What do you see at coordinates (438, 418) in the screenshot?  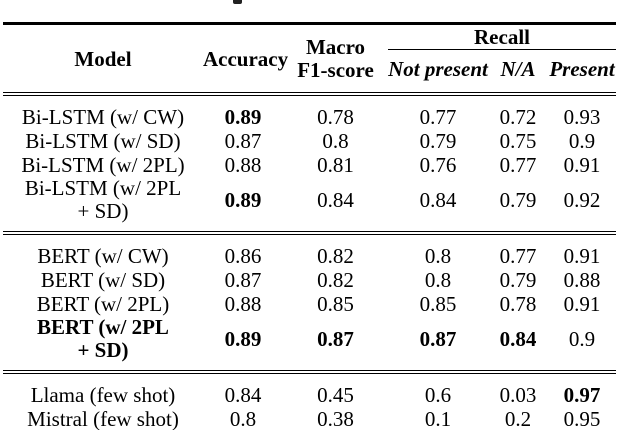 I see `recall-not-present-cell: 0.1` at bounding box center [438, 418].